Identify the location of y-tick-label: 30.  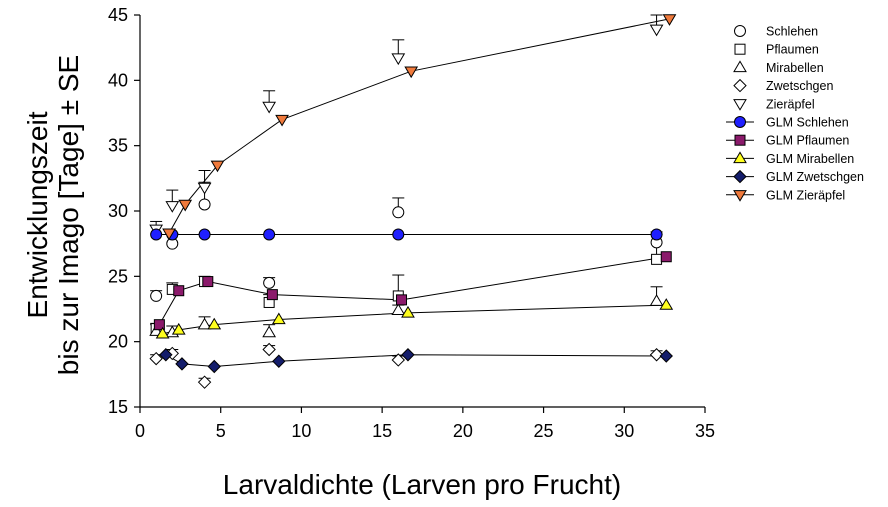
(118, 211).